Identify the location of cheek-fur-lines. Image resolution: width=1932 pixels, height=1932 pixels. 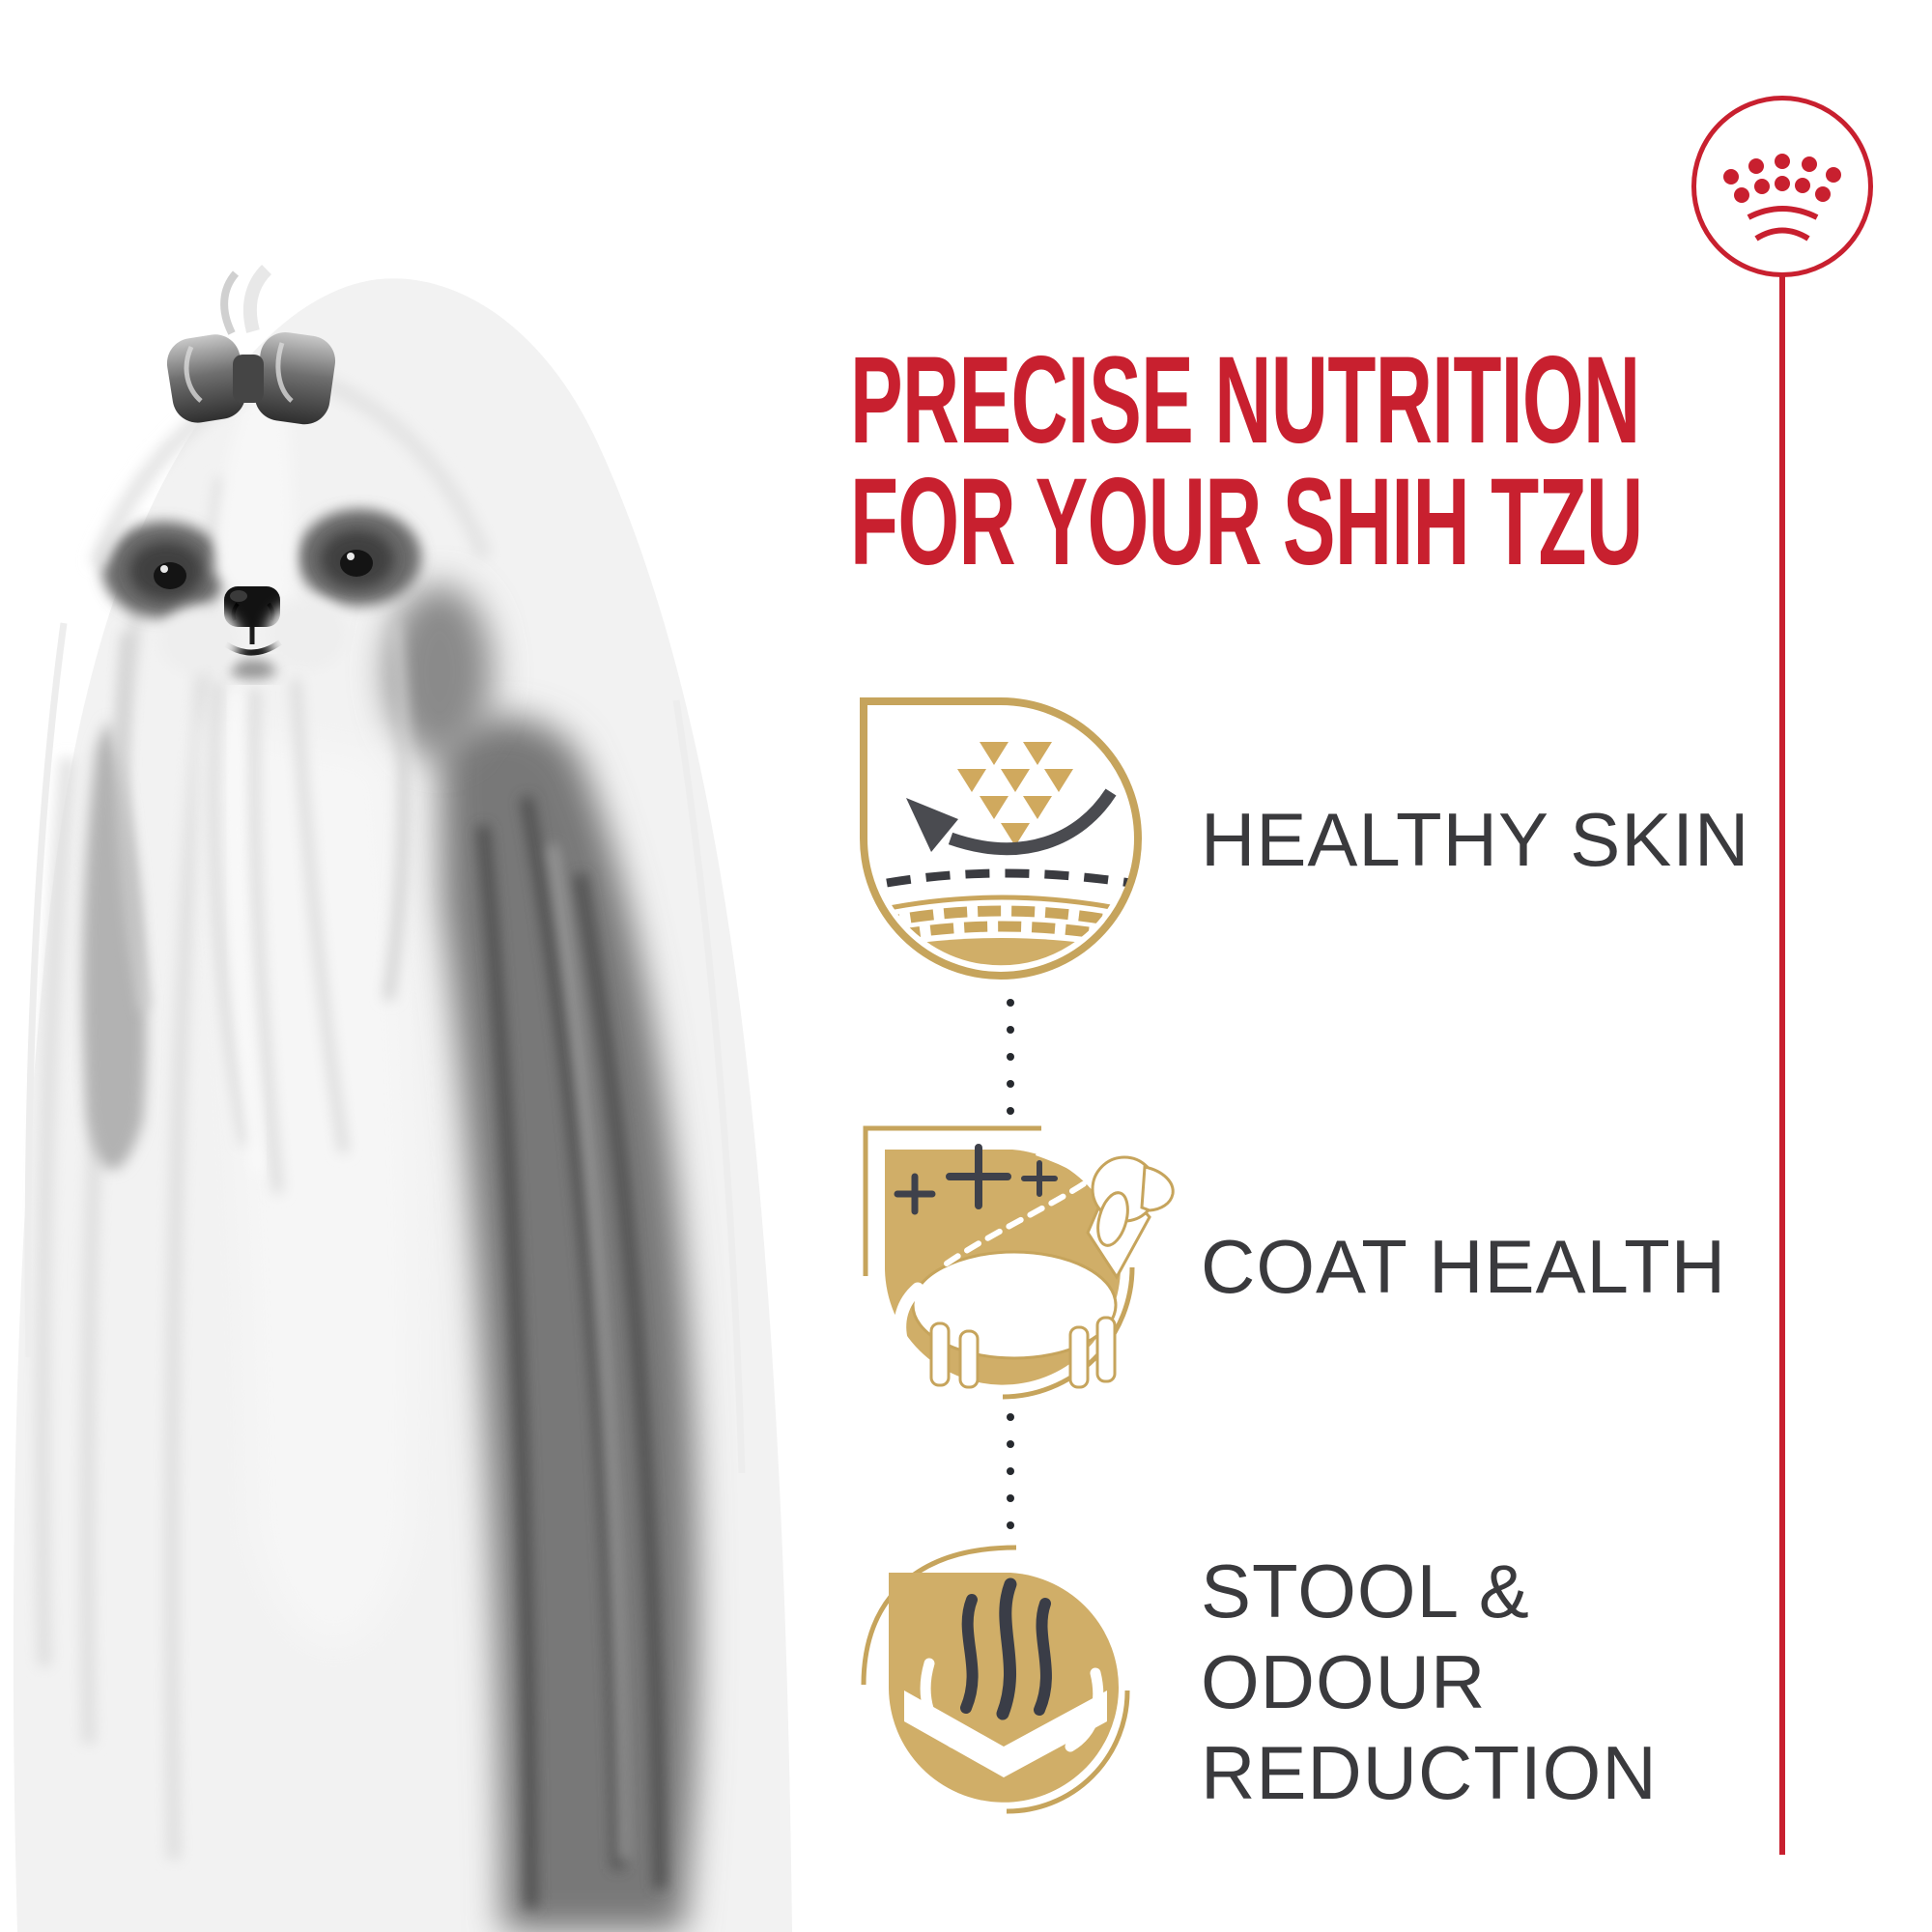
(263, 816).